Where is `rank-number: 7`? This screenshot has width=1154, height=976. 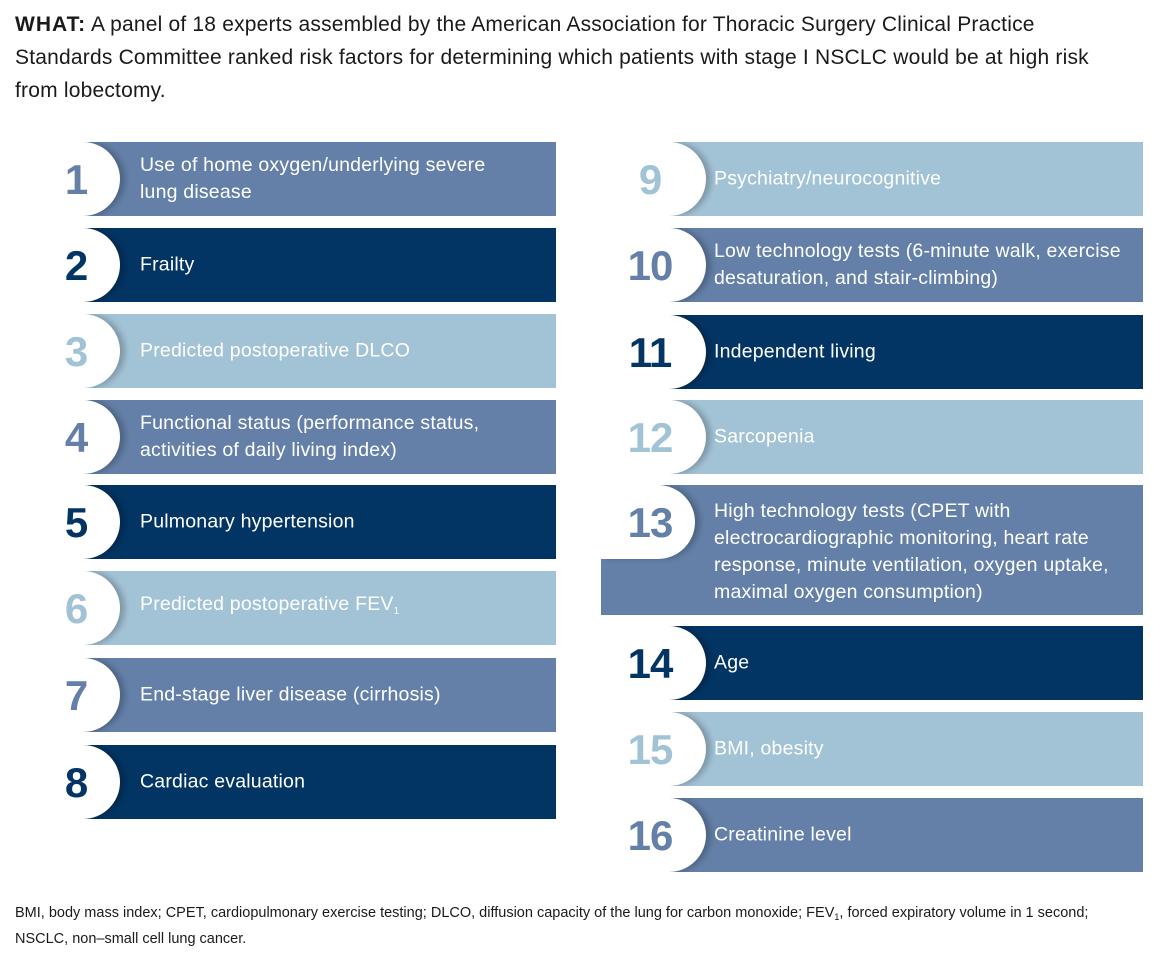 rank-number: 7 is located at coordinates (76, 695).